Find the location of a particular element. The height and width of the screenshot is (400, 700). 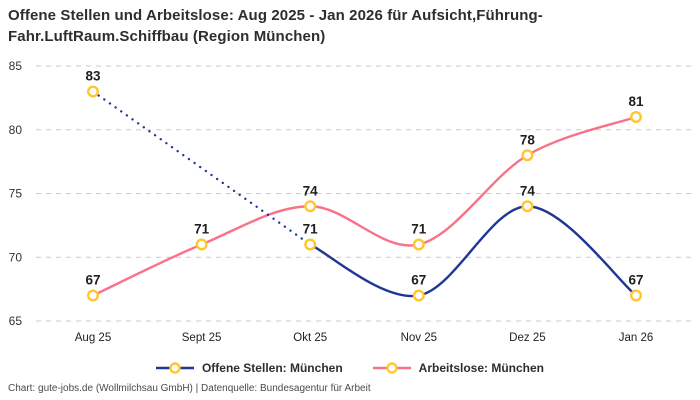

x-tick-label: Jan 26 is located at coordinates (636, 338).